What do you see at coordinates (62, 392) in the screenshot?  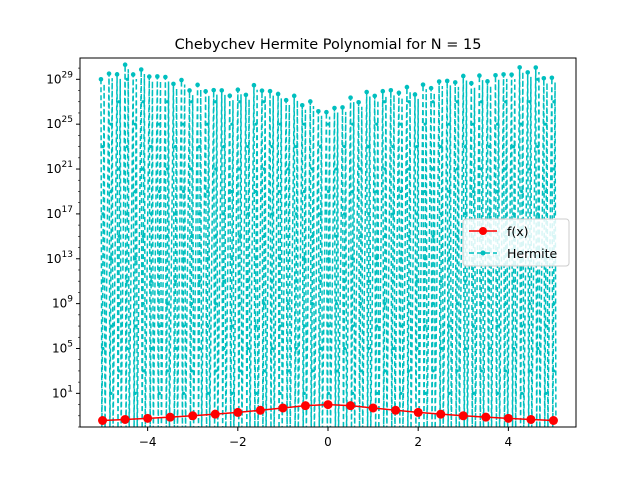 I see `y-tick-label: 10¹` at bounding box center [62, 392].